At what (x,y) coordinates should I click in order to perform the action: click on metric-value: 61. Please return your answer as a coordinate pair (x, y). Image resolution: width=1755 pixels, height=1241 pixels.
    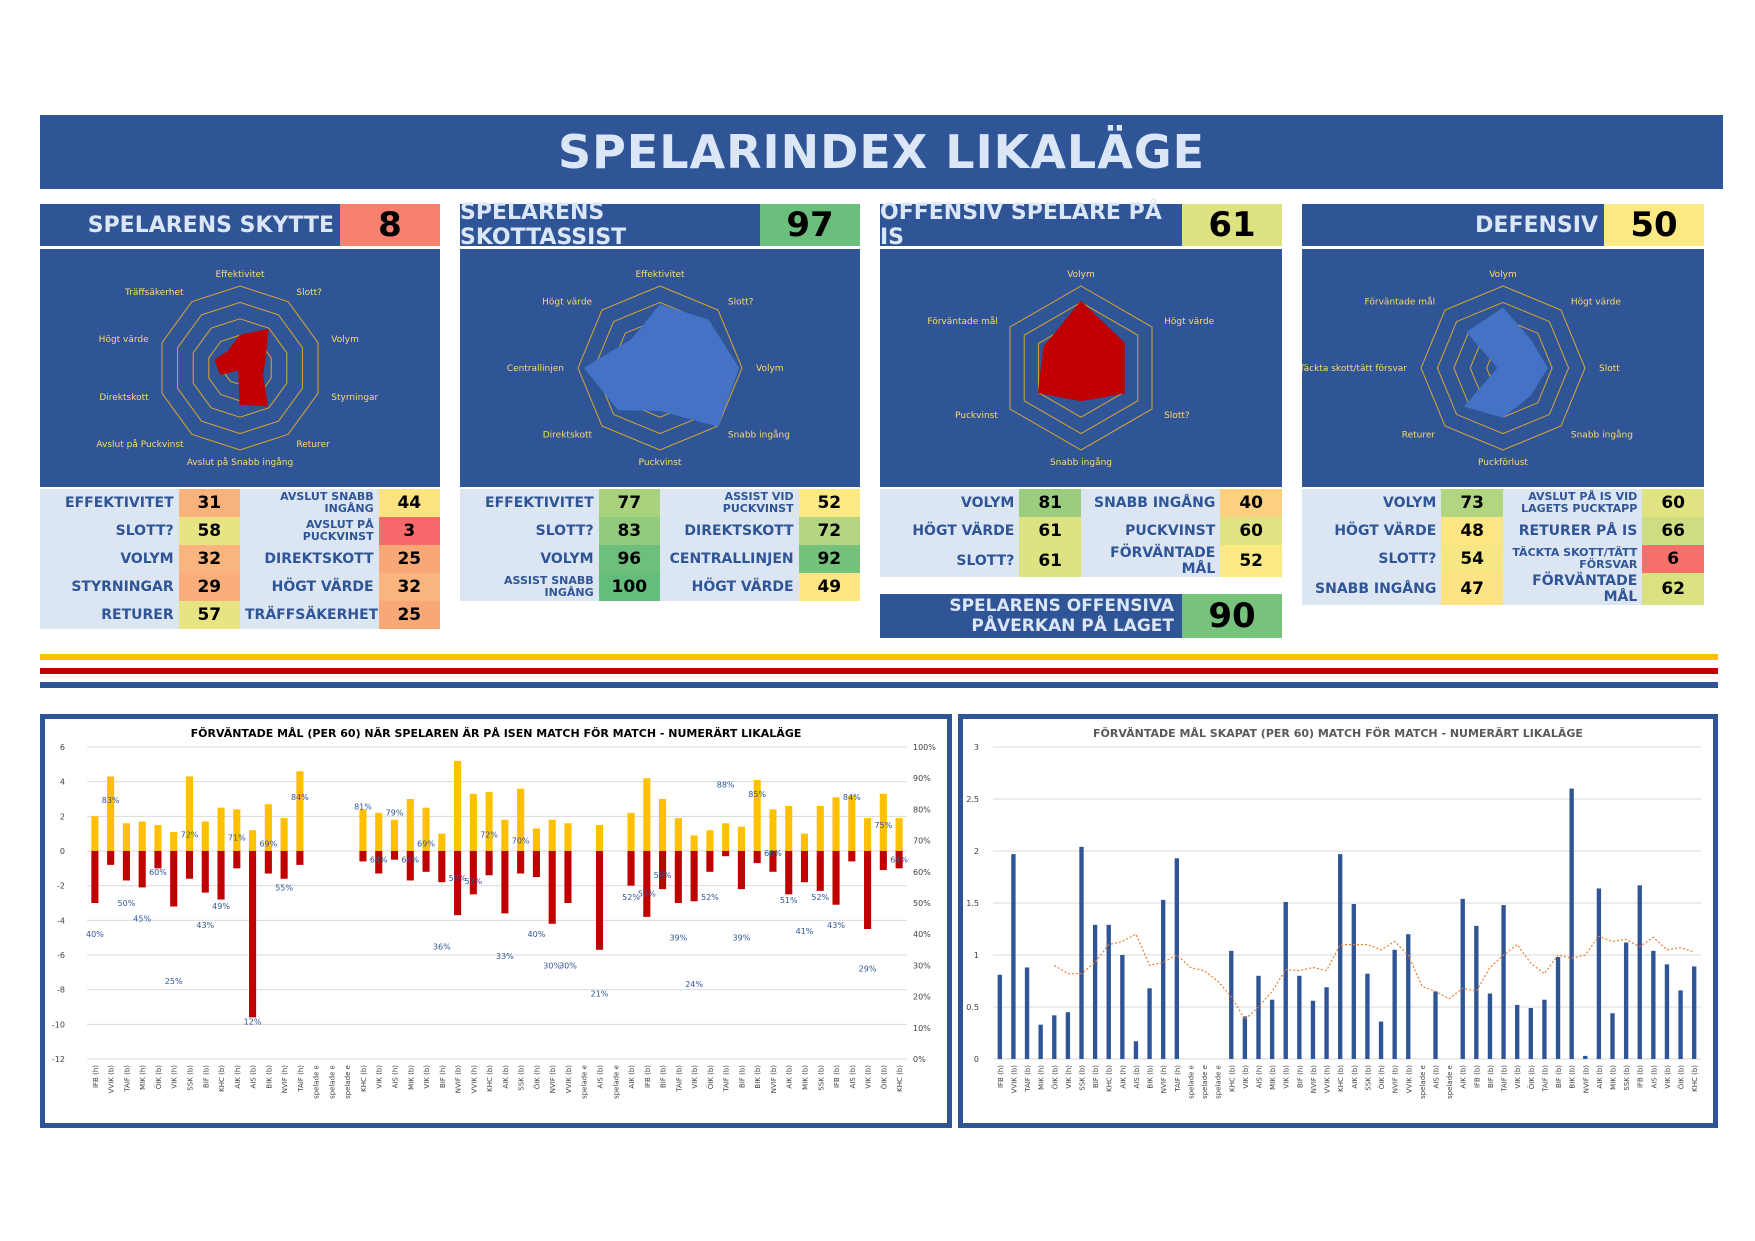
    Looking at the image, I should click on (1050, 561).